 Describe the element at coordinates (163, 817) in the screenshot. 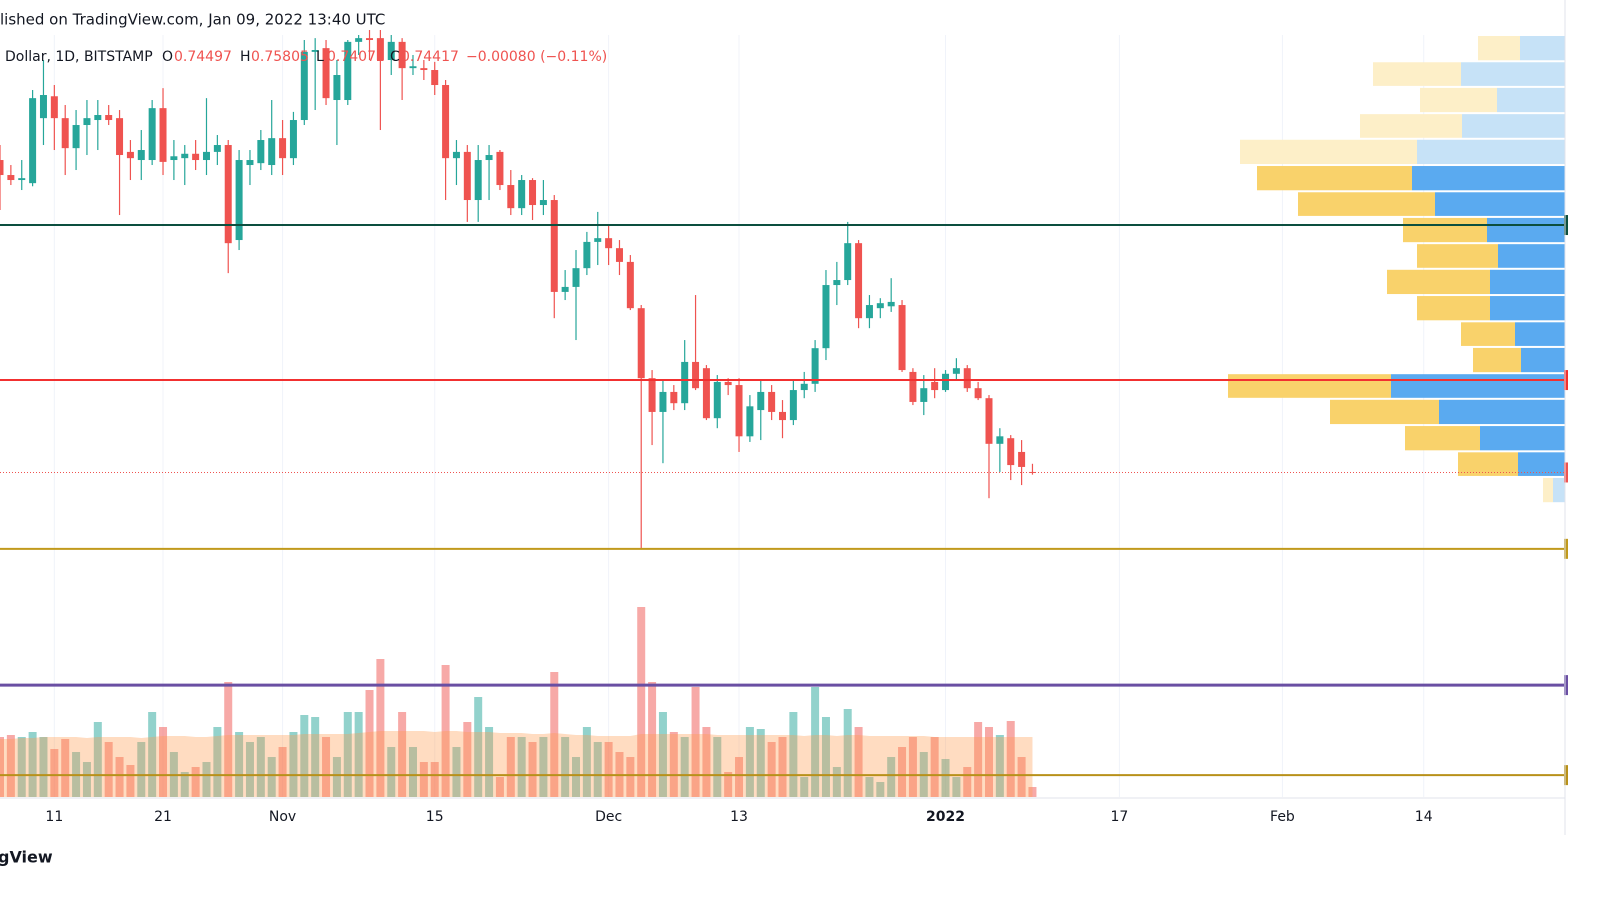

I see `x-tick-label: 21` at that location.